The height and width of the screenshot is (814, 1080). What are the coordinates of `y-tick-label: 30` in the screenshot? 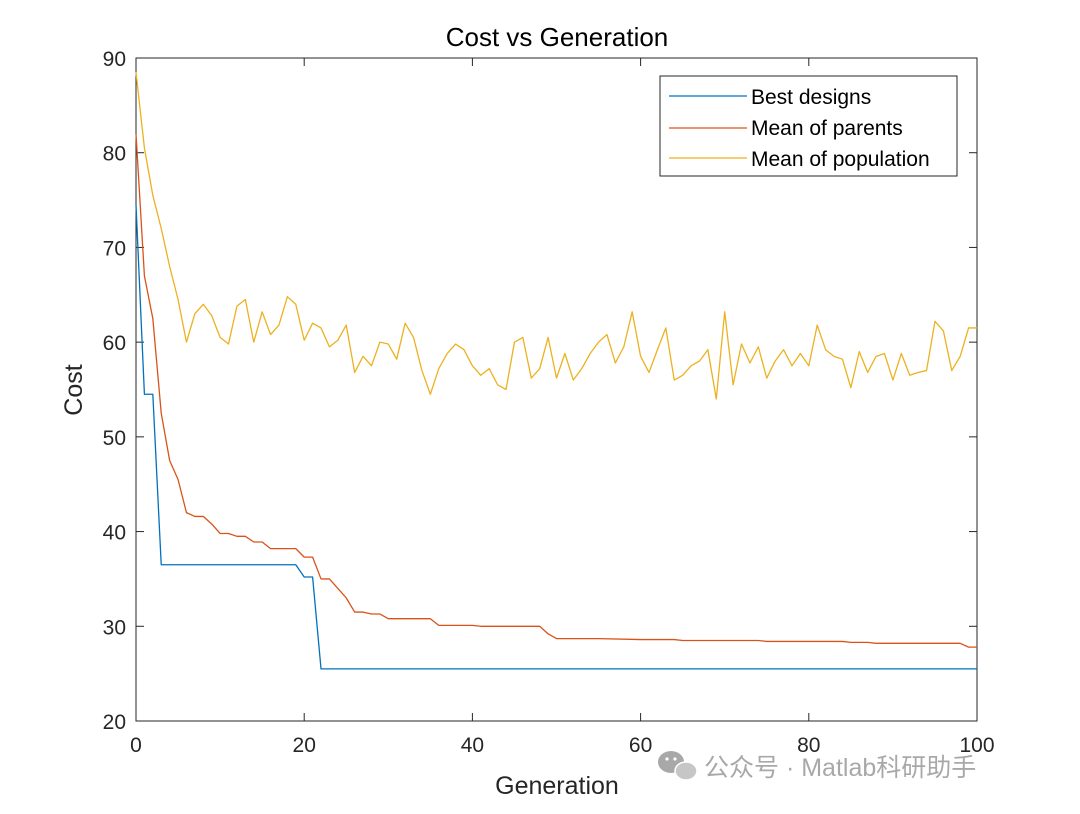 It's located at (114, 627).